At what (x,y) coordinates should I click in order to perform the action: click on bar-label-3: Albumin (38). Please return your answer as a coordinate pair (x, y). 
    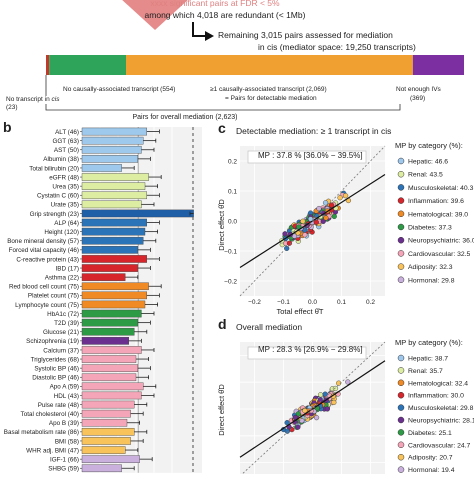
    Looking at the image, I should click on (61, 159).